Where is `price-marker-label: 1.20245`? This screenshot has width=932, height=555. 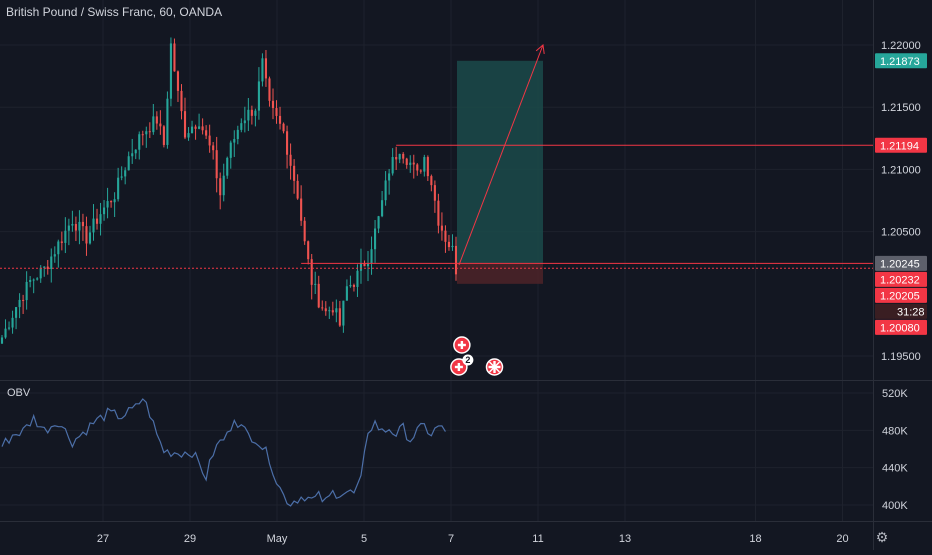 price-marker-label: 1.20245 is located at coordinates (900, 264).